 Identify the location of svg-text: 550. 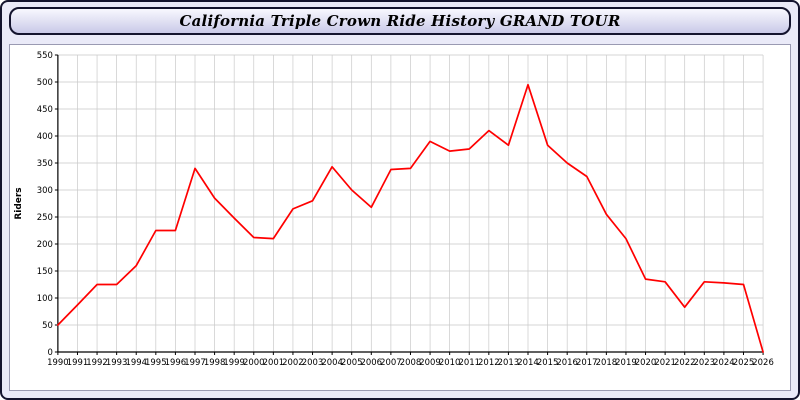
(45, 55).